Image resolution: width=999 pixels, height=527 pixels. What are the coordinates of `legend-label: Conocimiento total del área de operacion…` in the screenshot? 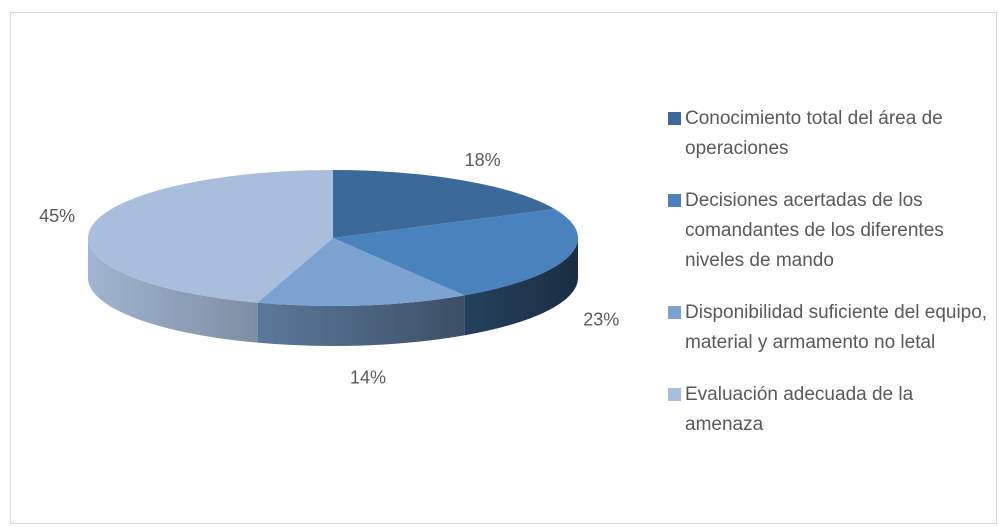 It's located at (814, 133).